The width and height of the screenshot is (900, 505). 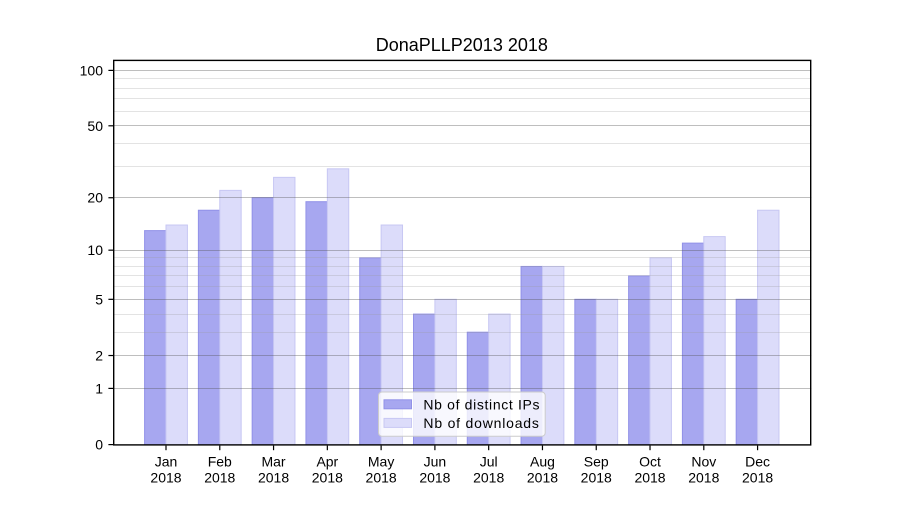 I want to click on svg-text: Apr, so click(x=327, y=461).